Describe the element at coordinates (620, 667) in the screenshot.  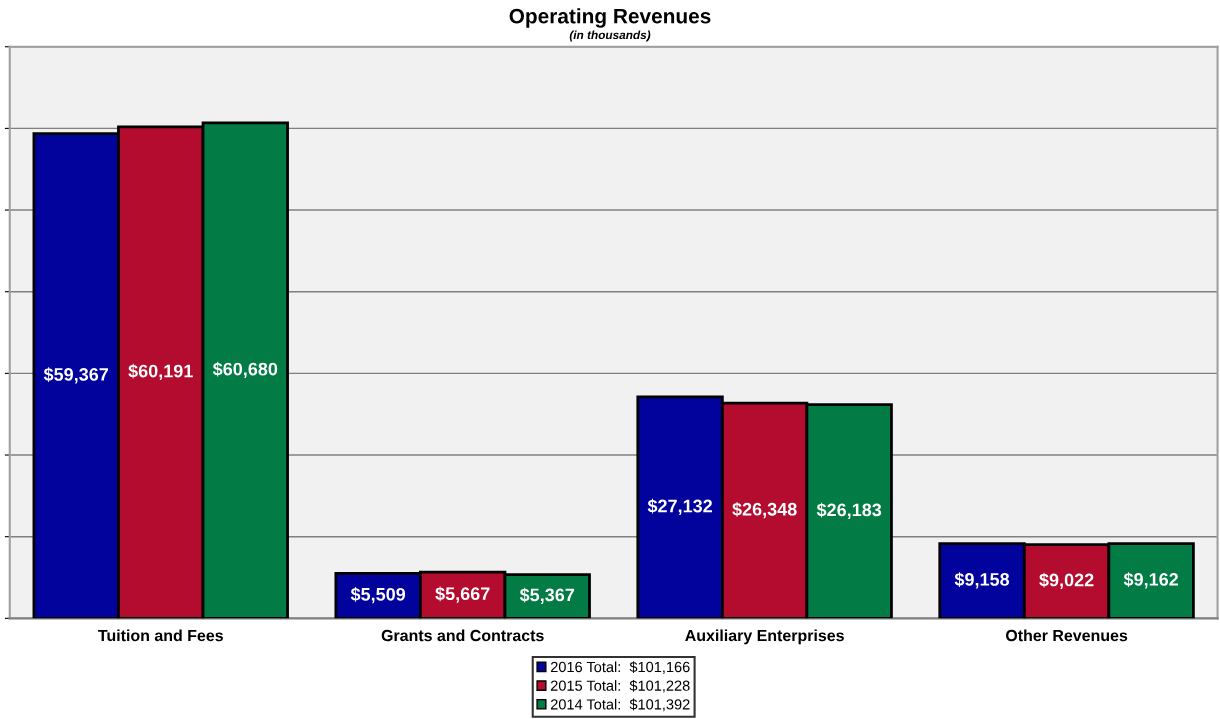
I see `legend-label: 2016 Total: $101,166` at that location.